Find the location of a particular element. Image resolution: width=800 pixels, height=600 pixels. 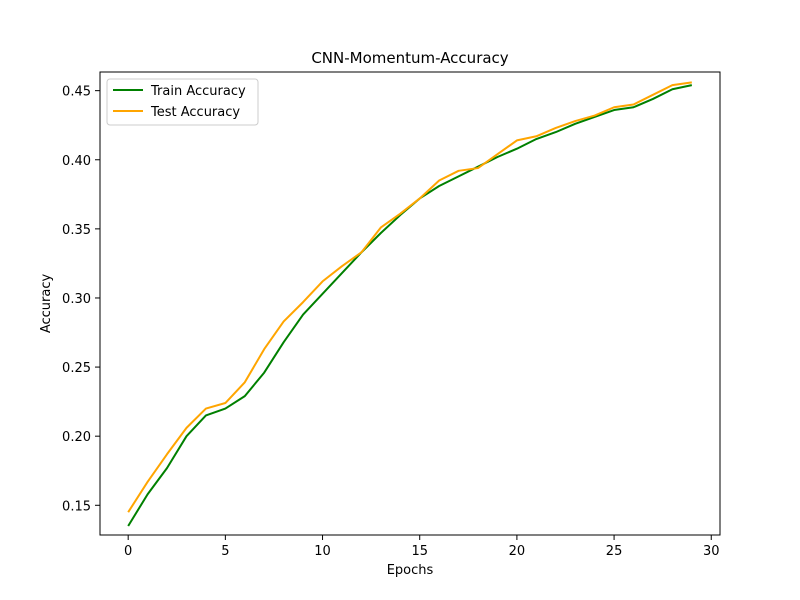

legend-label-test: Test Accuracy is located at coordinates (195, 112).